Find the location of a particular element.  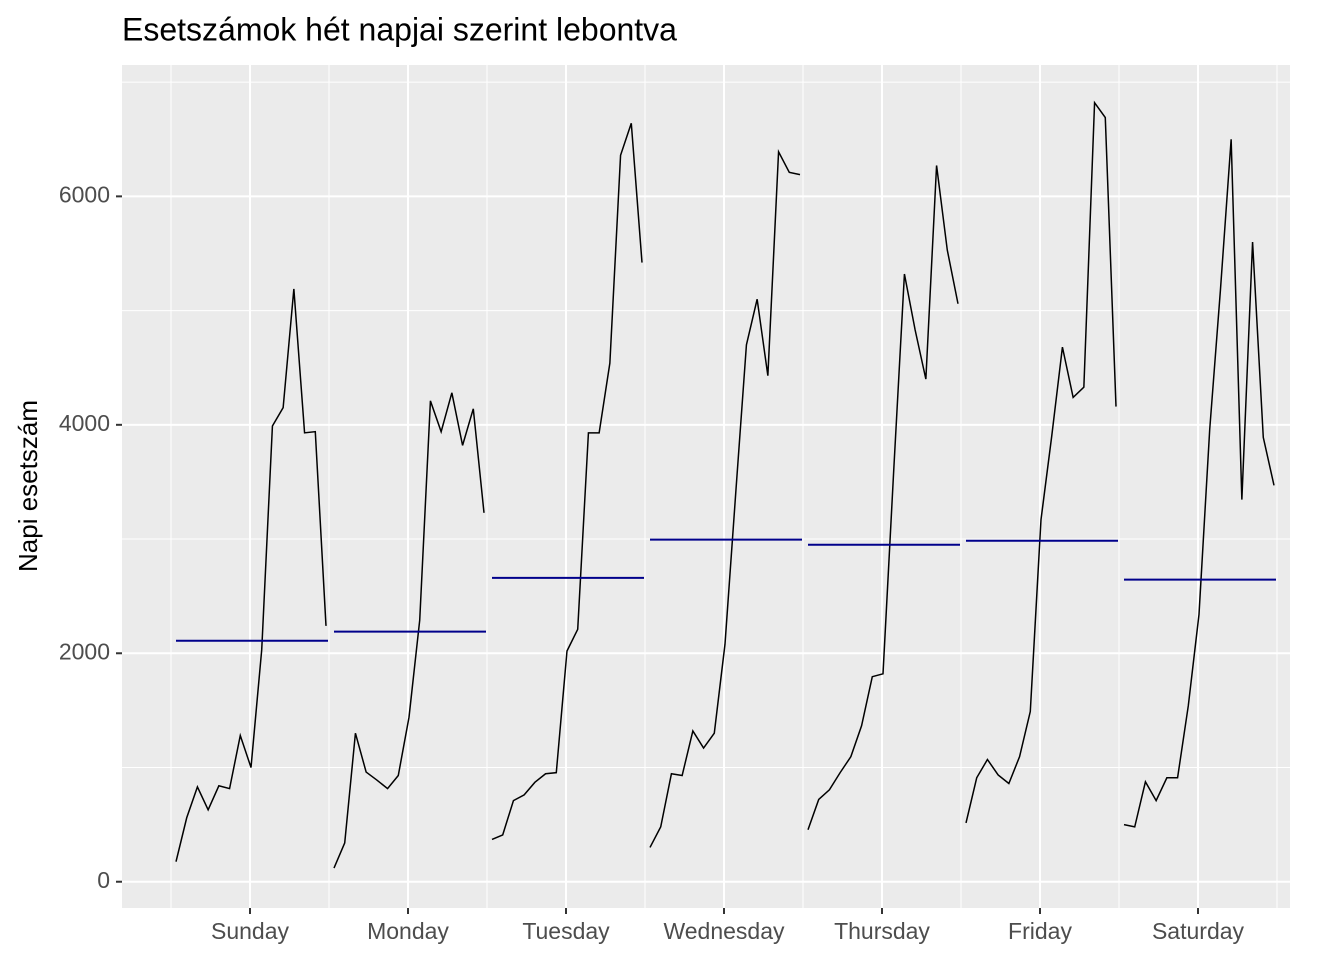

y-tick-label: 0 is located at coordinates (103, 880).